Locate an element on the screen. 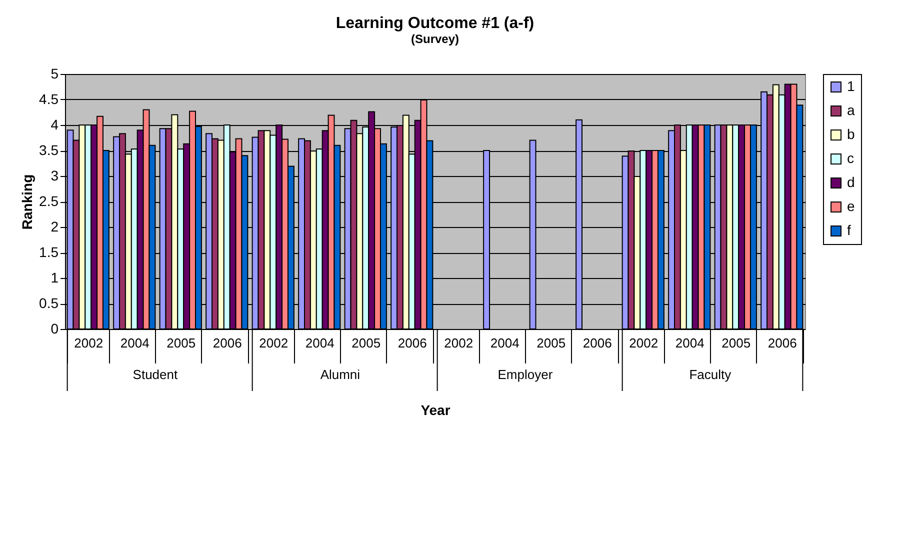 This screenshot has width=904, height=537. y-axis-title: Ranking is located at coordinates (27, 202).